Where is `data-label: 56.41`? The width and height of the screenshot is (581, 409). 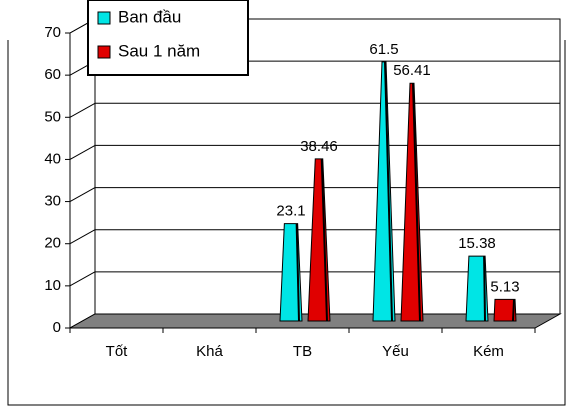
data-label: 56.41 is located at coordinates (412, 70).